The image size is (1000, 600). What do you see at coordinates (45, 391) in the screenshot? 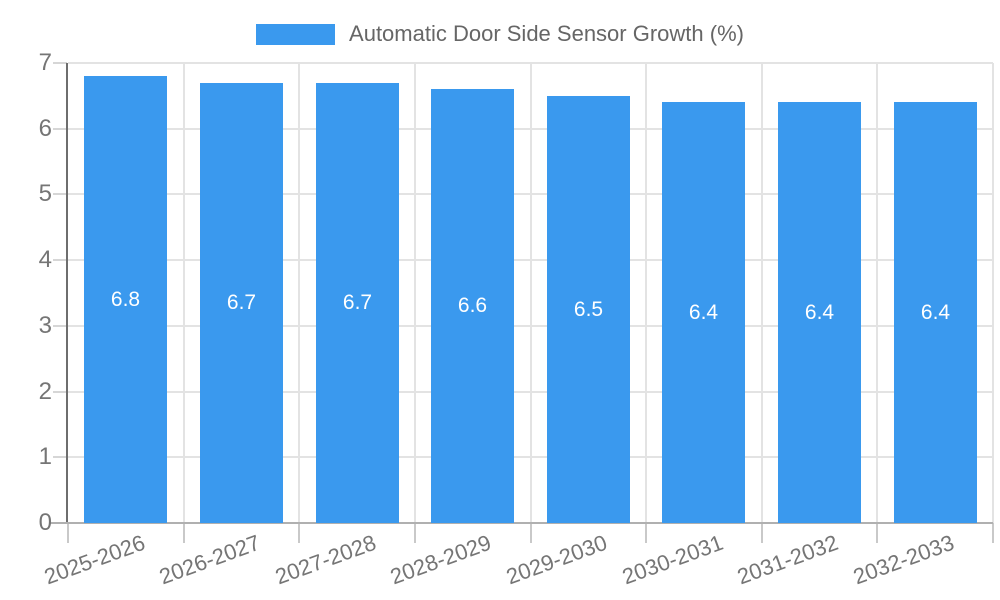
I see `y-tick-label: 2` at bounding box center [45, 391].